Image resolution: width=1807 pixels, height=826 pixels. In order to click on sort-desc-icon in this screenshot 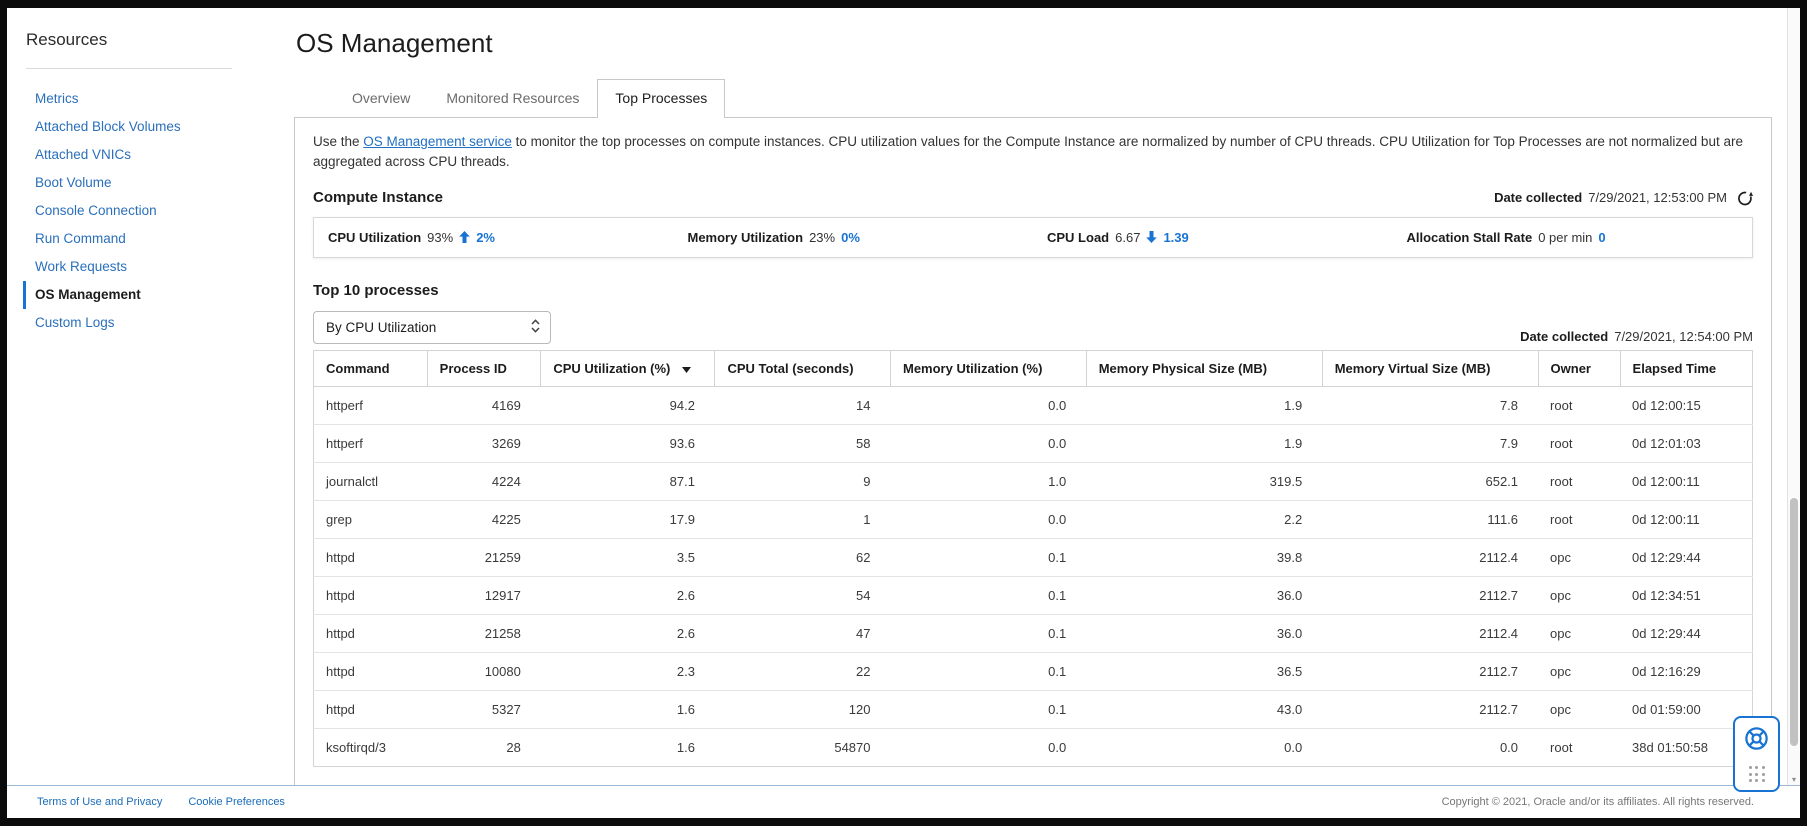, I will do `click(687, 368)`.